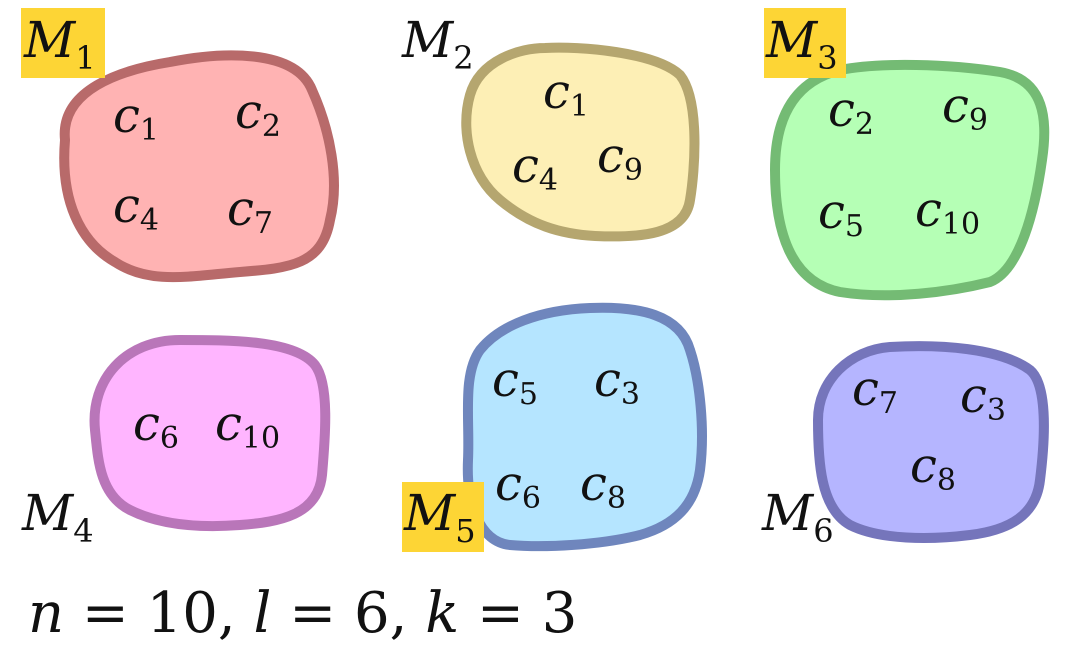  What do you see at coordinates (851, 112) in the screenshot?
I see `set-m3-element: c2` at bounding box center [851, 112].